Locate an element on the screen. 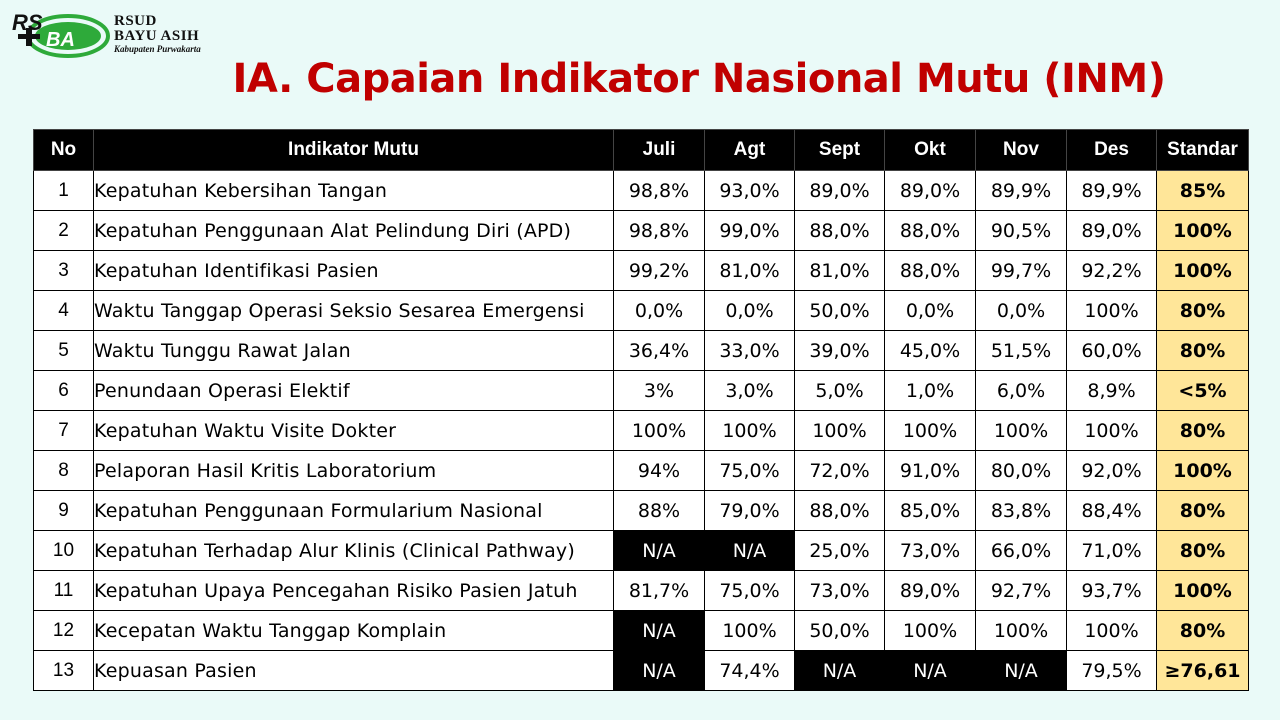 This screenshot has width=1280, height=720. value-sept: 50,0% is located at coordinates (839, 630).